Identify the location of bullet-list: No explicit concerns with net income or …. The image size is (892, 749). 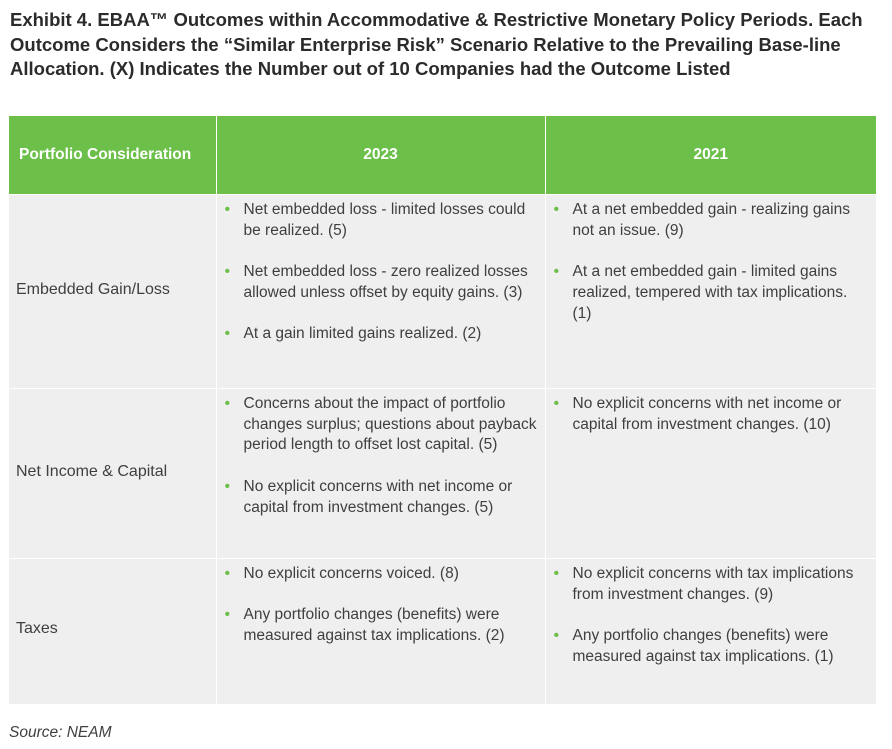
(711, 414).